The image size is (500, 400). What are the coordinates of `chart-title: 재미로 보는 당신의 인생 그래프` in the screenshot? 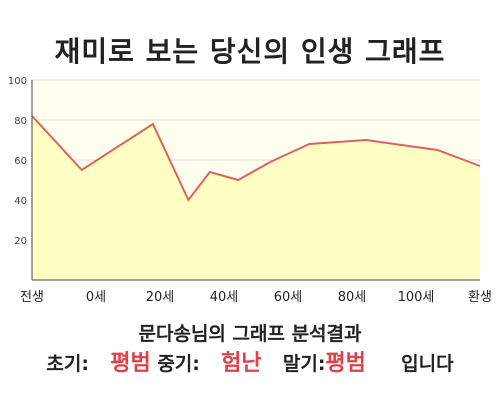 It's located at (250, 51).